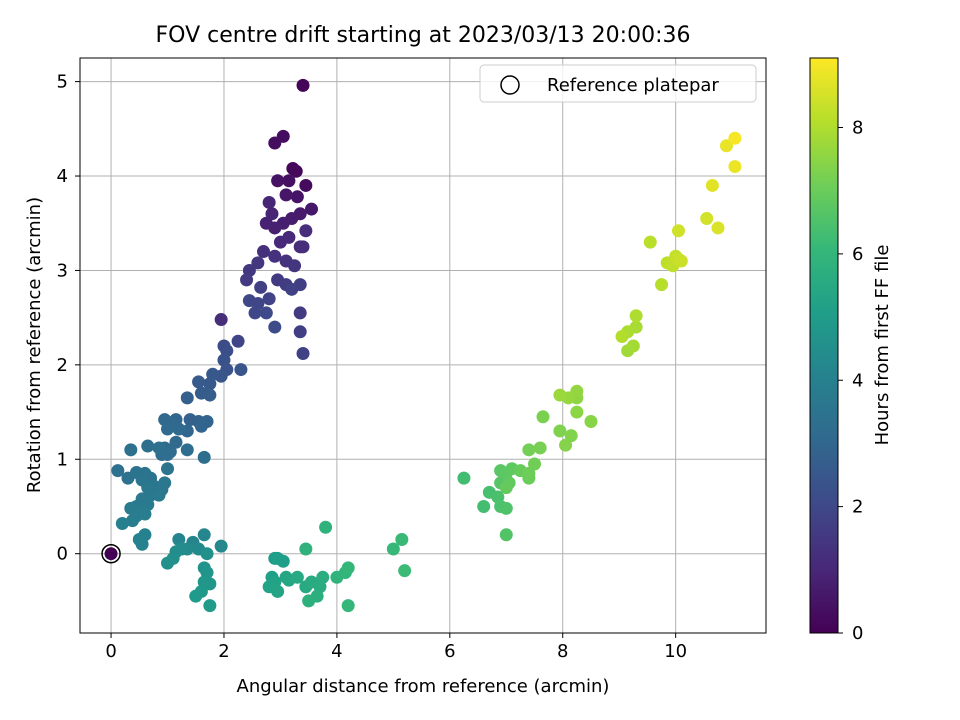 Image resolution: width=960 pixels, height=720 pixels. What do you see at coordinates (62, 365) in the screenshot?
I see `y-tick-label: 2` at bounding box center [62, 365].